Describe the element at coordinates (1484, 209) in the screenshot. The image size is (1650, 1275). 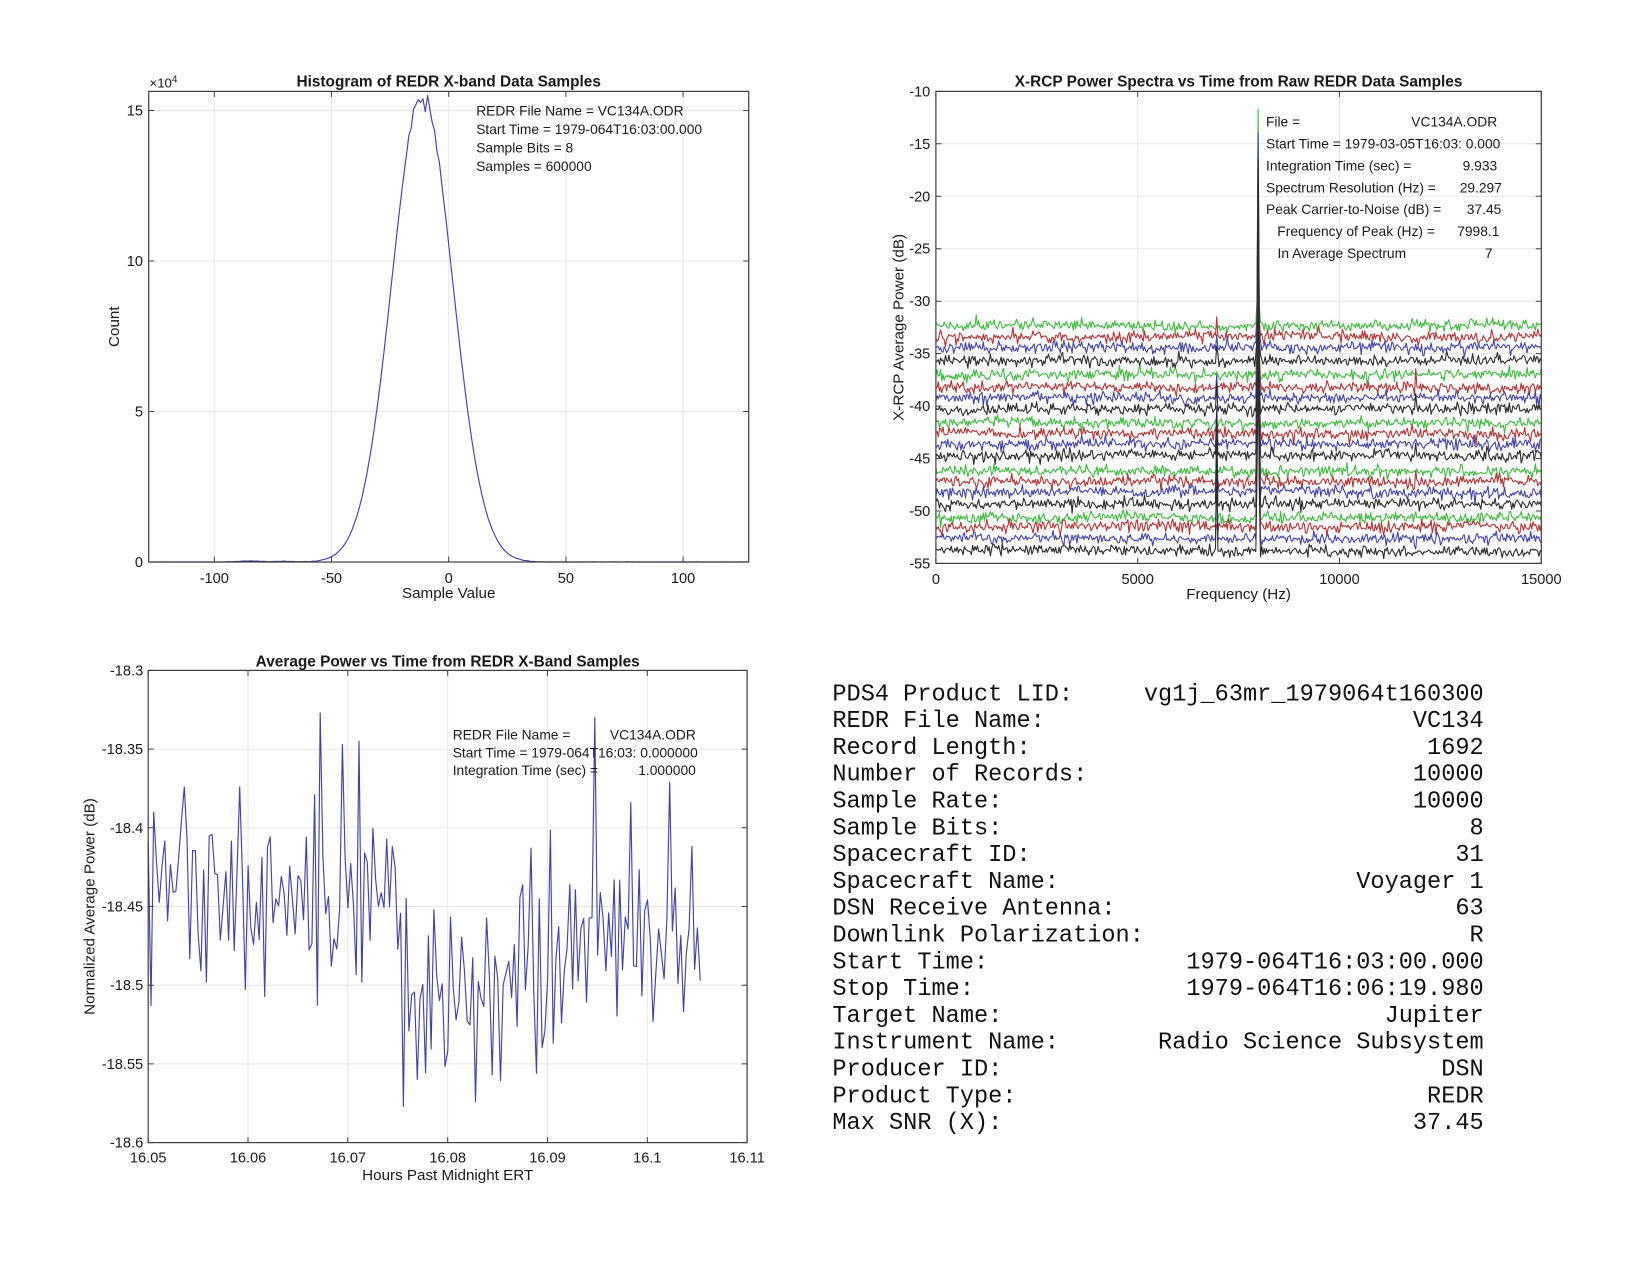
I see `svg-text: 37.45` at that location.